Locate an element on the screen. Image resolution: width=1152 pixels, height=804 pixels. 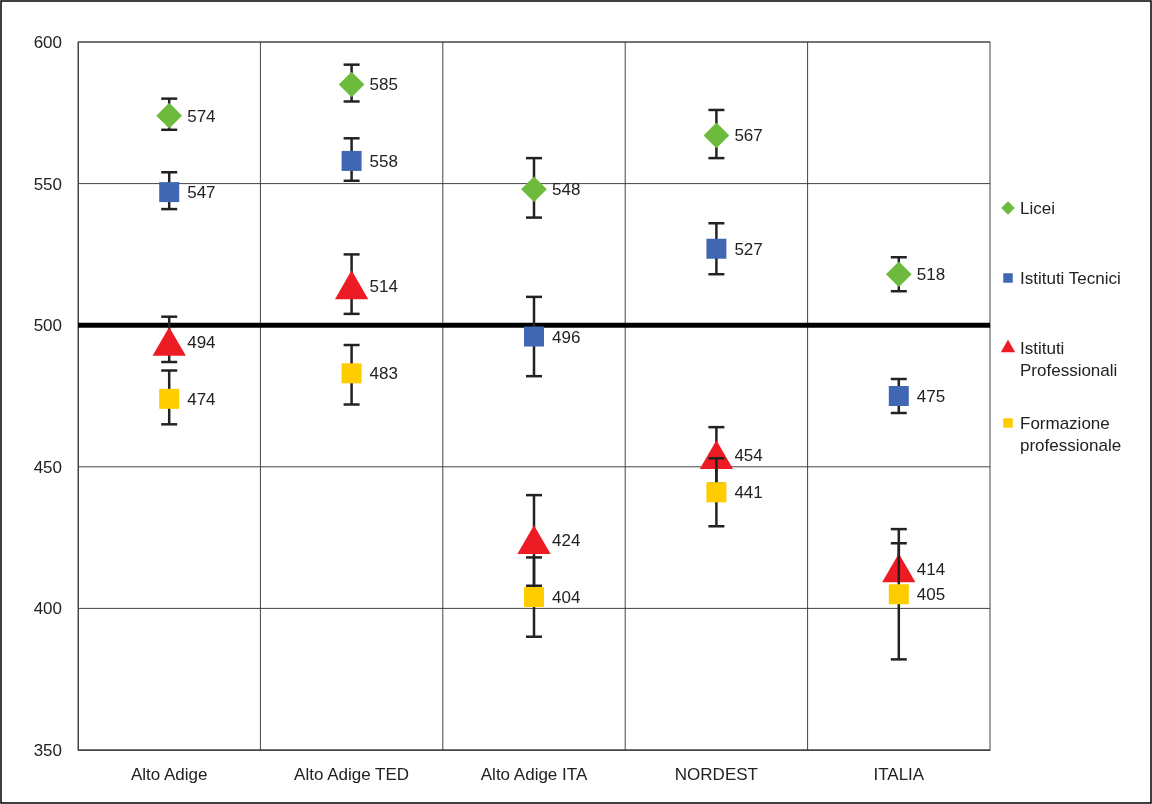
y-tick-label: 550 is located at coordinates (47, 184).